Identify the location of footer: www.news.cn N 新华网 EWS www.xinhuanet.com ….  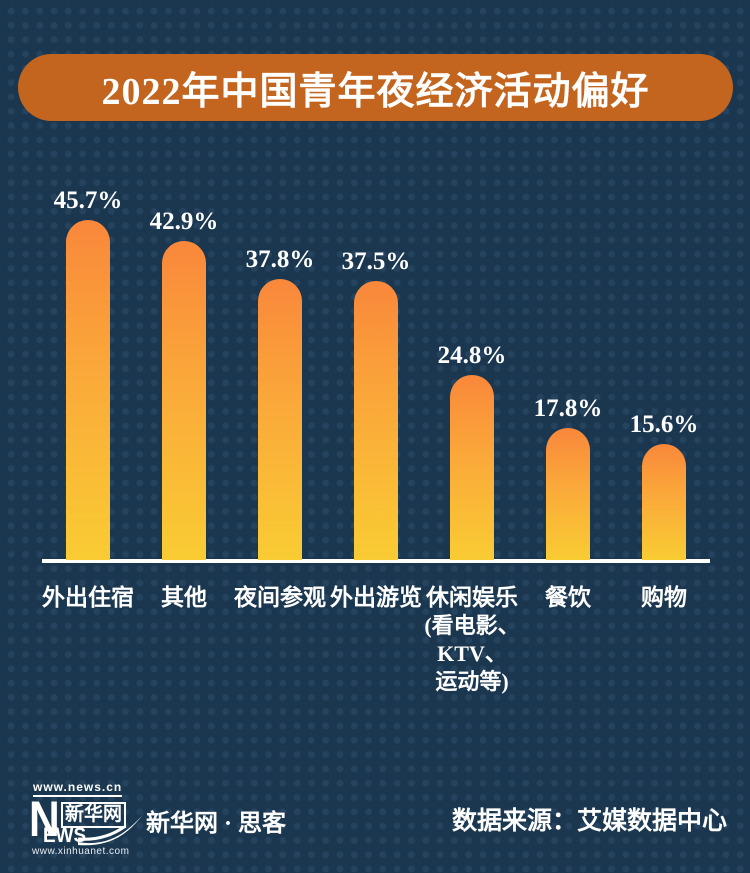
(375, 821).